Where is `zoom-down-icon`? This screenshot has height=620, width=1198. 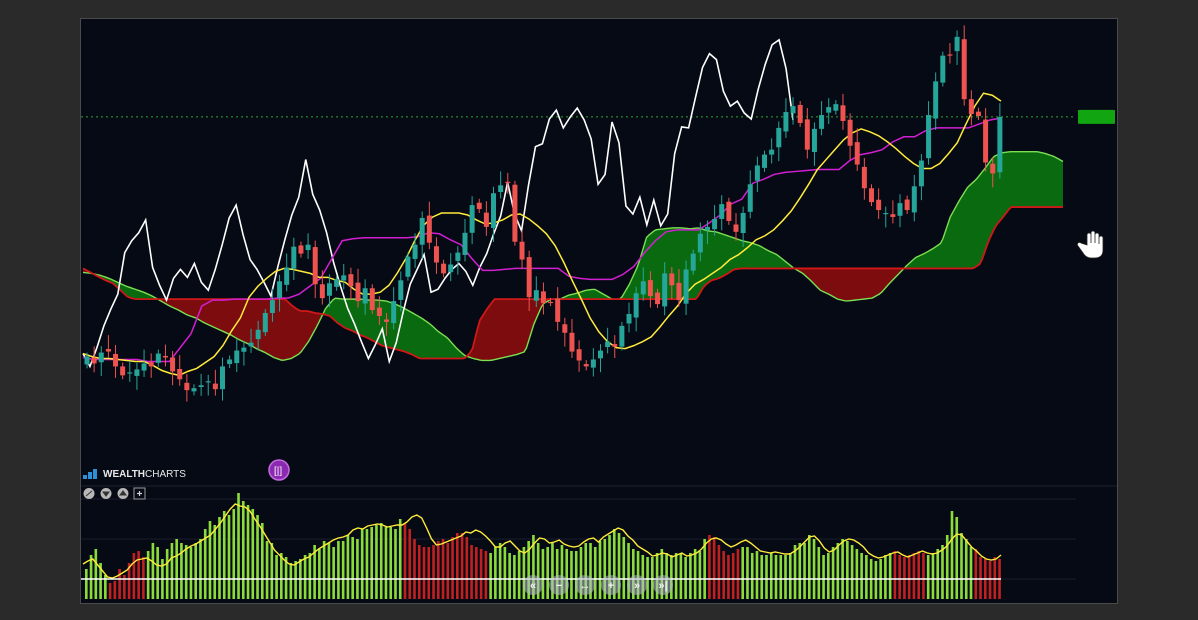
zoom-down-icon is located at coordinates (106, 493).